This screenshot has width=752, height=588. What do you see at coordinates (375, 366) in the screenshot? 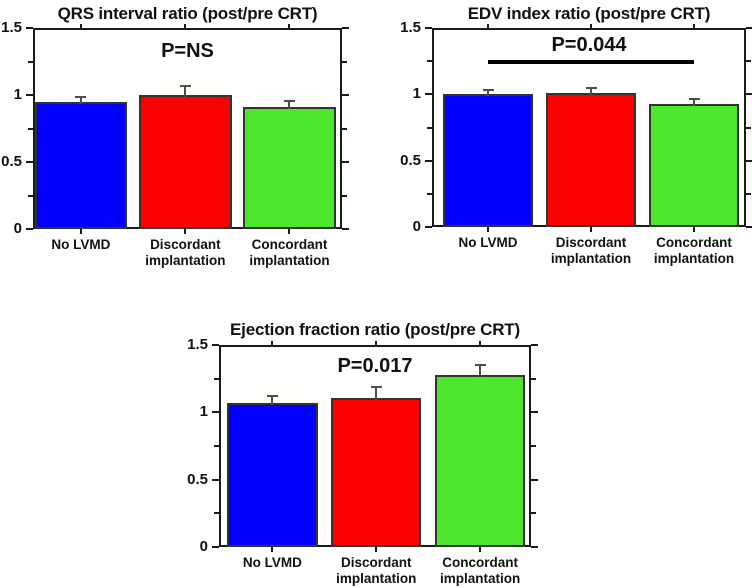
I see `p-value-label: P=0.017` at bounding box center [375, 366].